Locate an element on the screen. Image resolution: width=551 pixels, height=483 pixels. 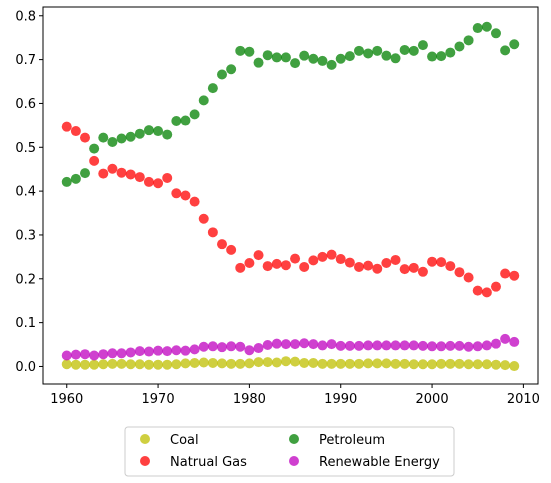
legend-label-petroleum: Petroleum is located at coordinates (352, 440).